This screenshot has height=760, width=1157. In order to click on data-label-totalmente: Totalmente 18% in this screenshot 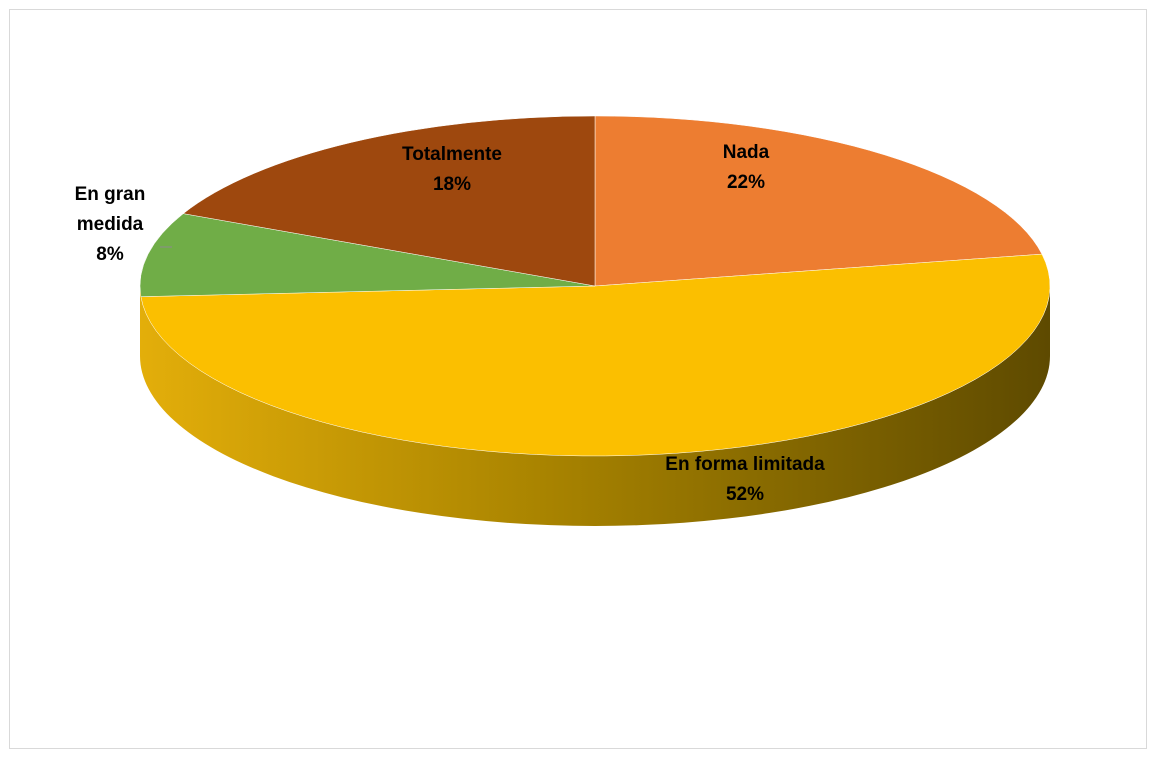, I will do `click(452, 169)`.